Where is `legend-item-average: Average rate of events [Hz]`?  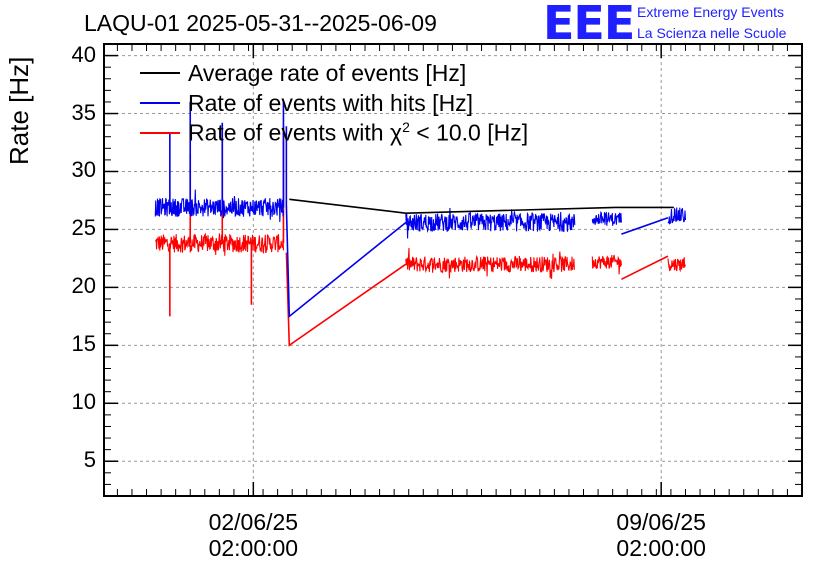
legend-item-average: Average rate of events [Hz] is located at coordinates (303, 73).